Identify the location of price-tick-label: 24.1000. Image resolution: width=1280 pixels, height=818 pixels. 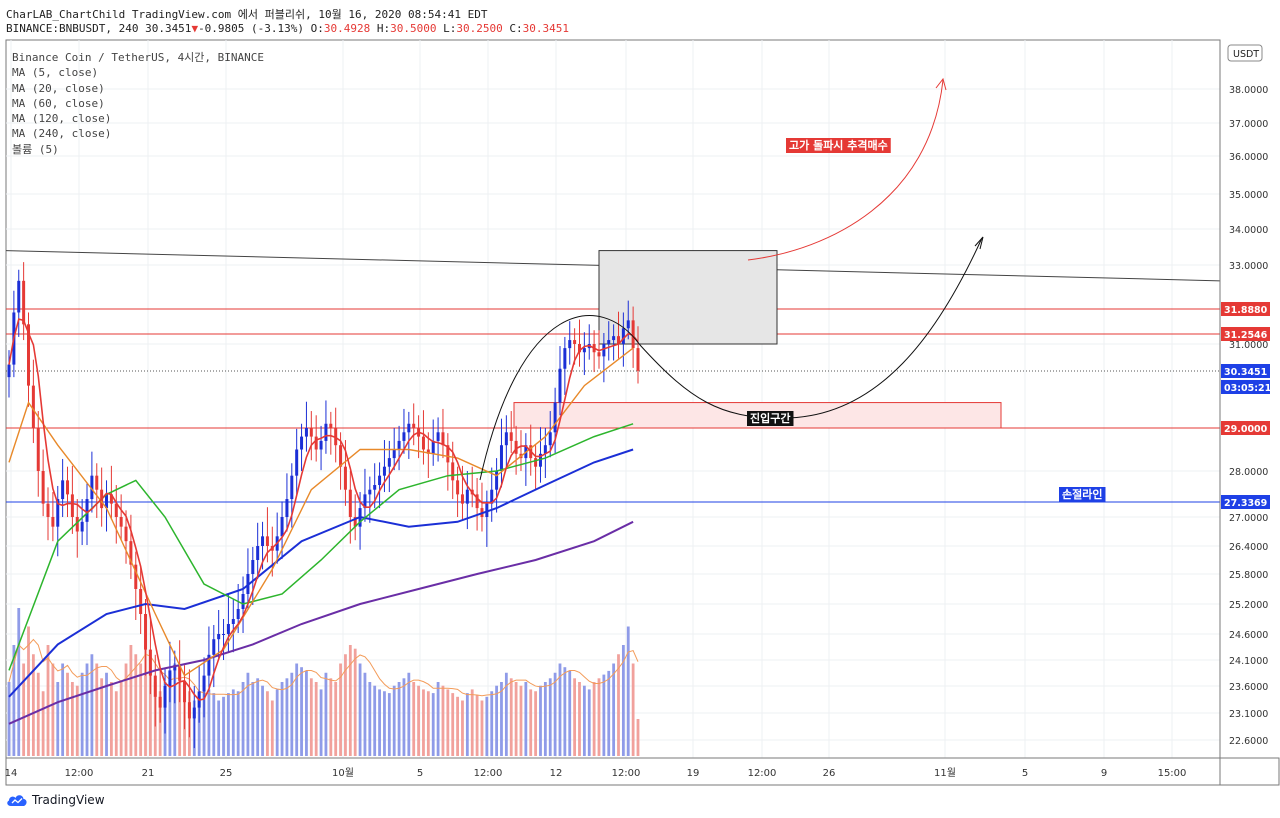
(1248, 661).